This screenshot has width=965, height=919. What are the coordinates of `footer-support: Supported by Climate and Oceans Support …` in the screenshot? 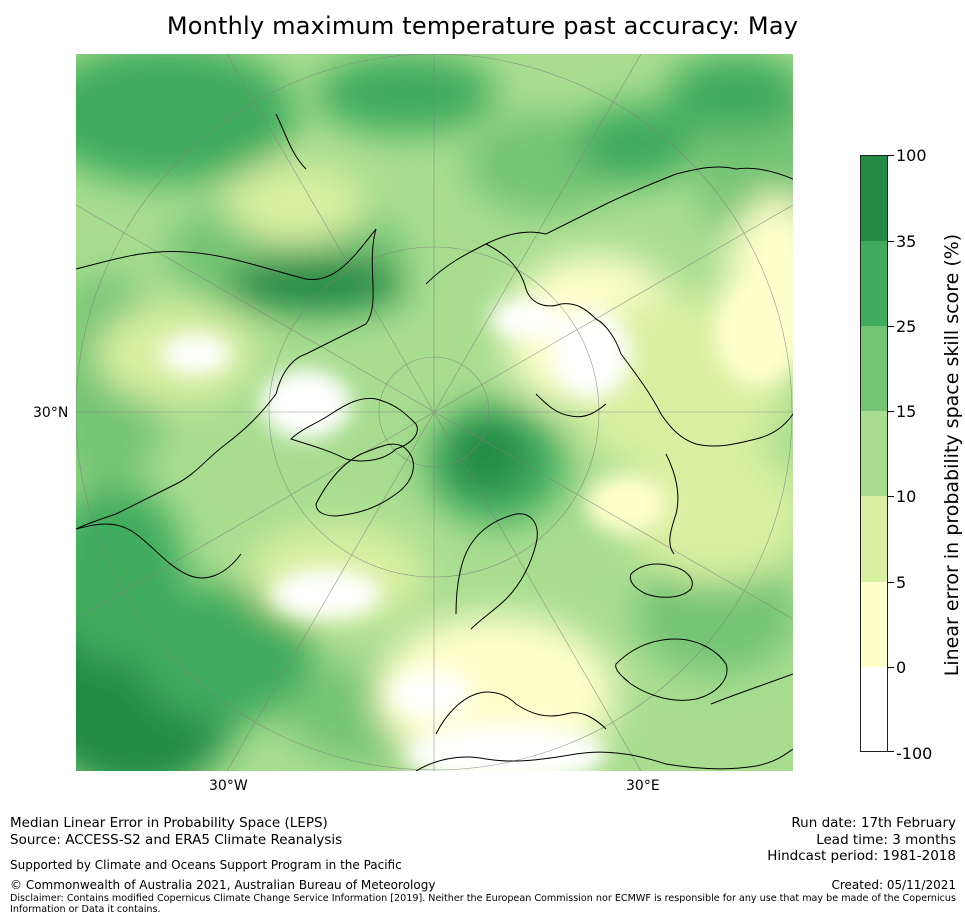 It's located at (206, 865).